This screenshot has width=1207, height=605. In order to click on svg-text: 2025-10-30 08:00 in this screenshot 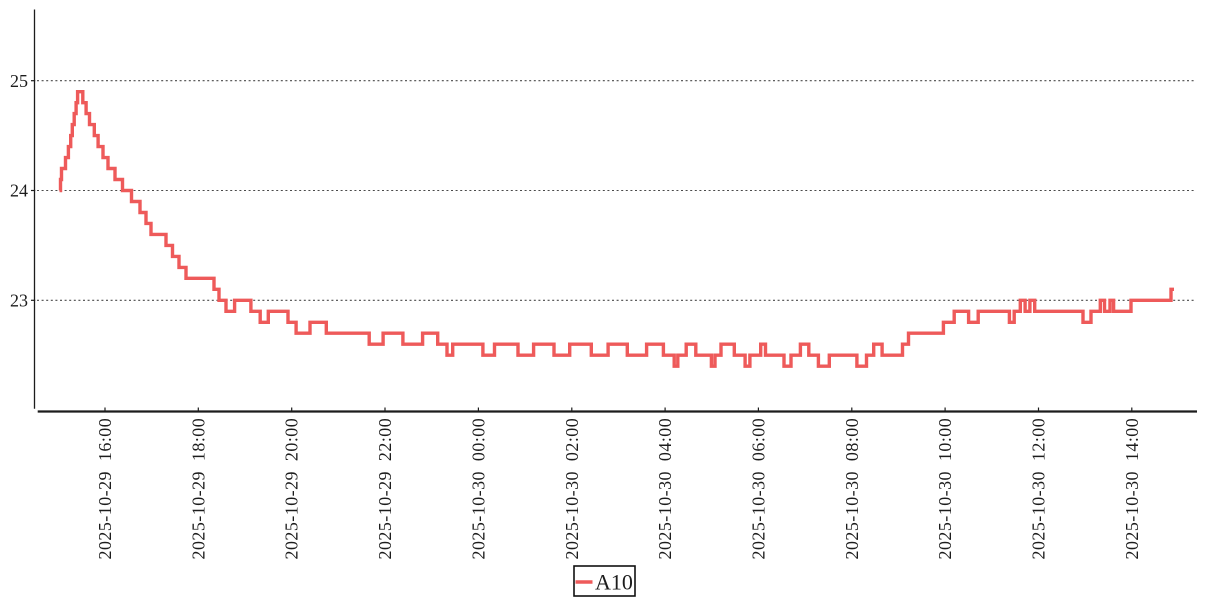, I will do `click(852, 489)`.